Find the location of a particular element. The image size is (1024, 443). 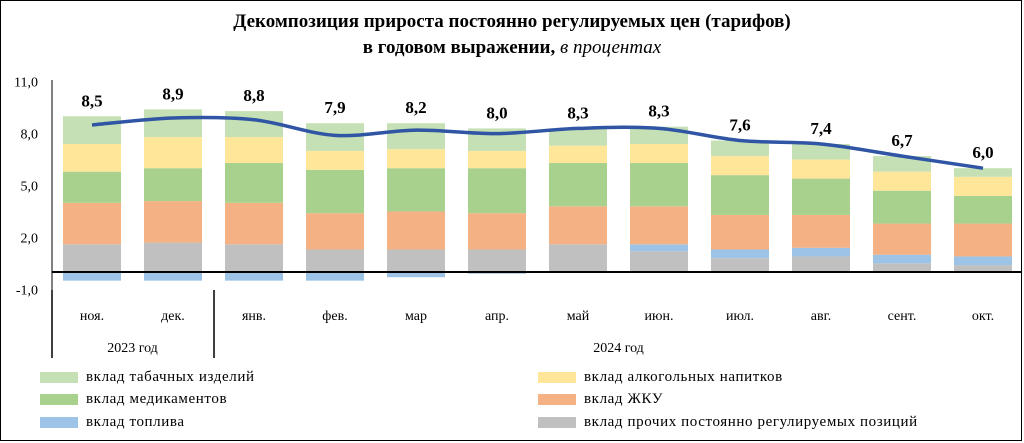

legend-item: вклад медикаментов is located at coordinates (133, 399).